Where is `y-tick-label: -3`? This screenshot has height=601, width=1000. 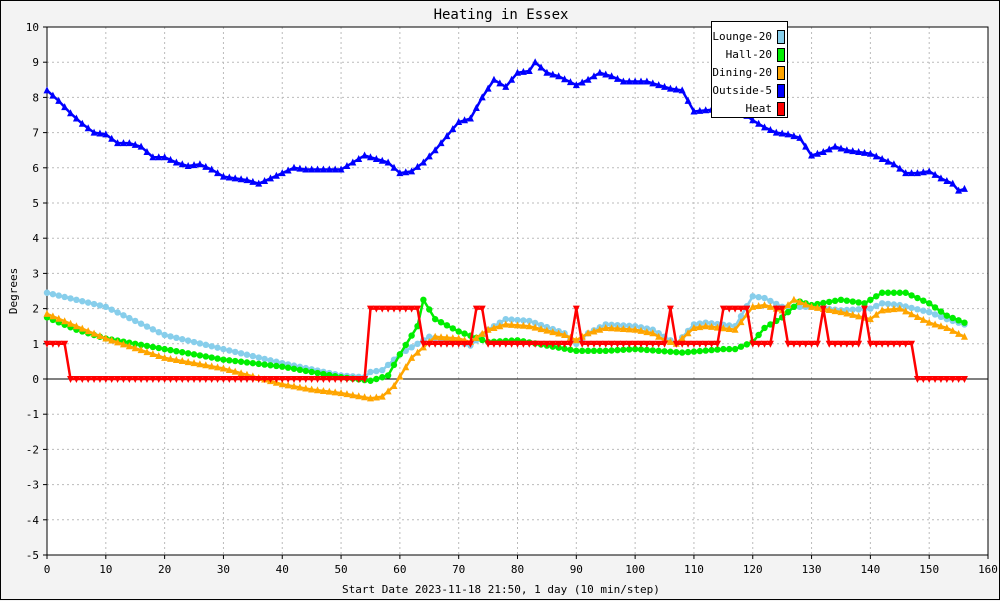 y-tick-label: -3 is located at coordinates (32, 485).